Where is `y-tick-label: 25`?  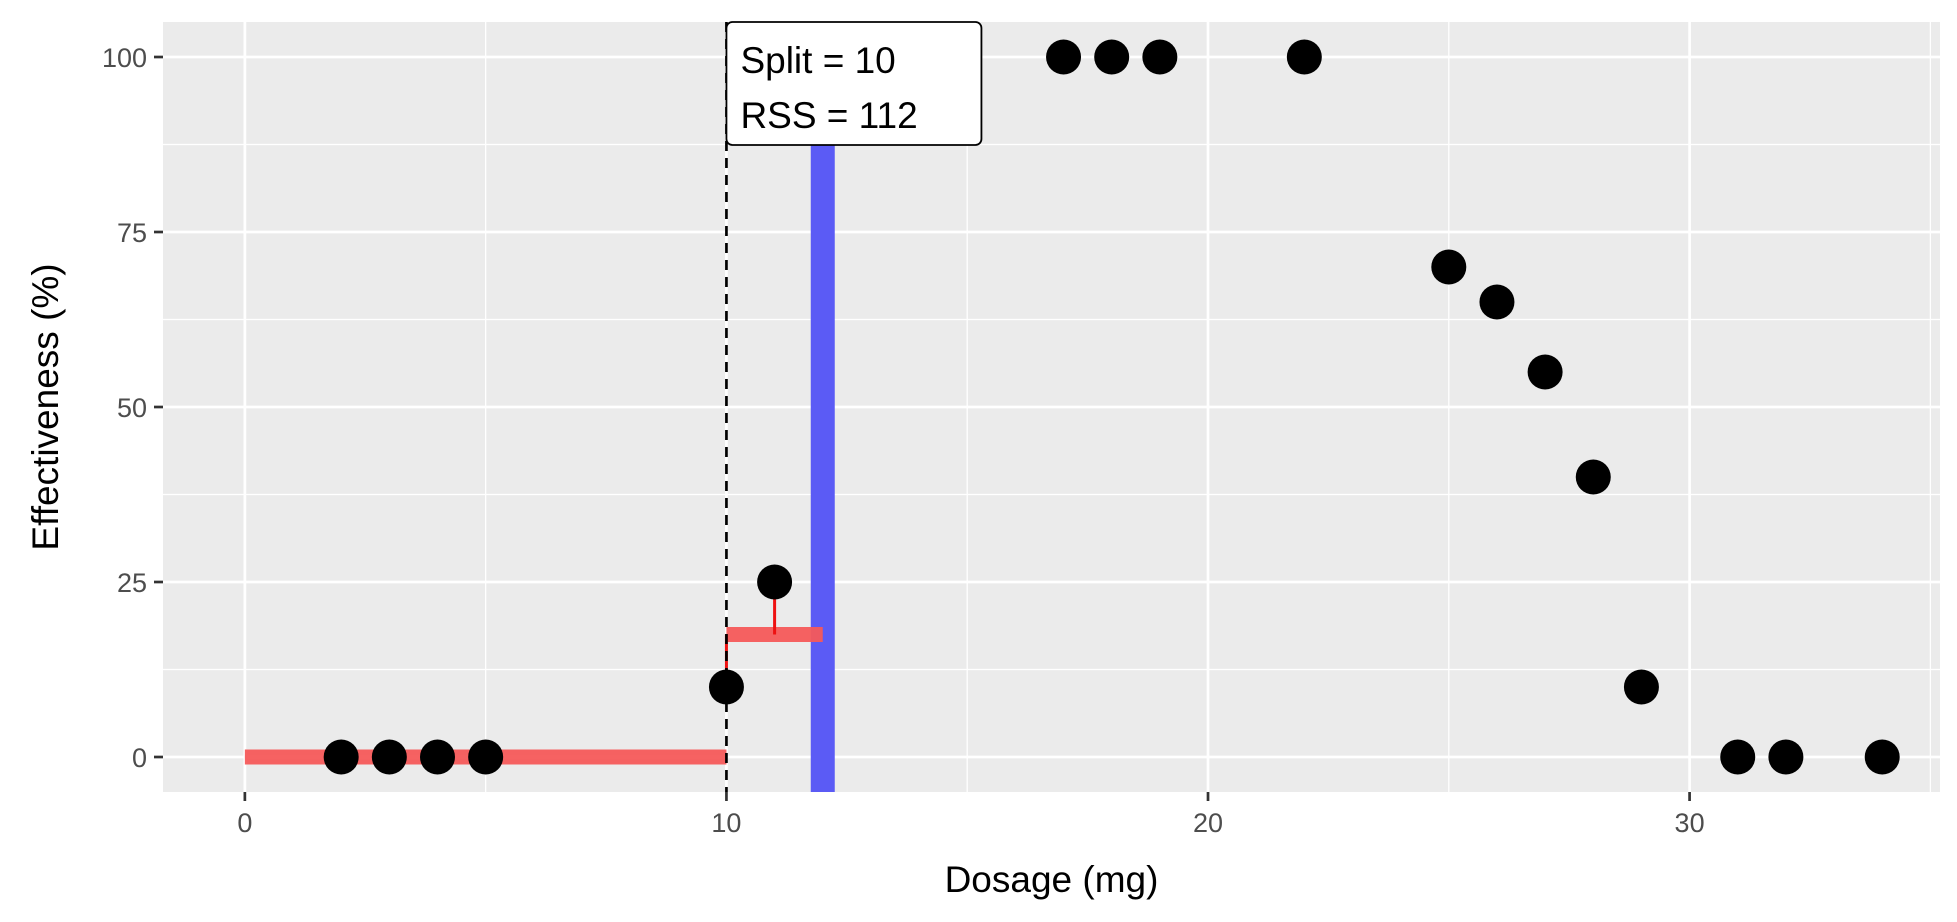 y-tick-label: 25 is located at coordinates (132, 583).